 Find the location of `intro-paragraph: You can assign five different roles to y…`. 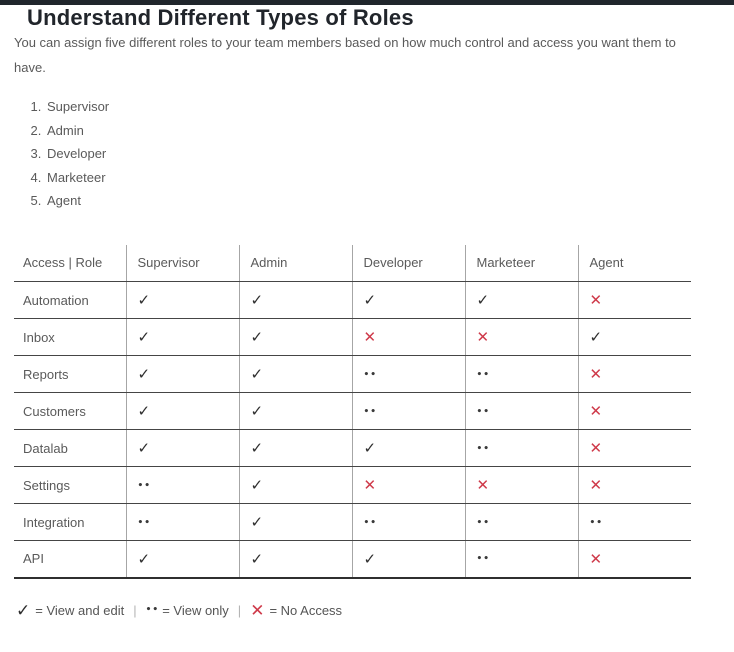

intro-paragraph: You can assign five different roles to y… is located at coordinates (345, 55).